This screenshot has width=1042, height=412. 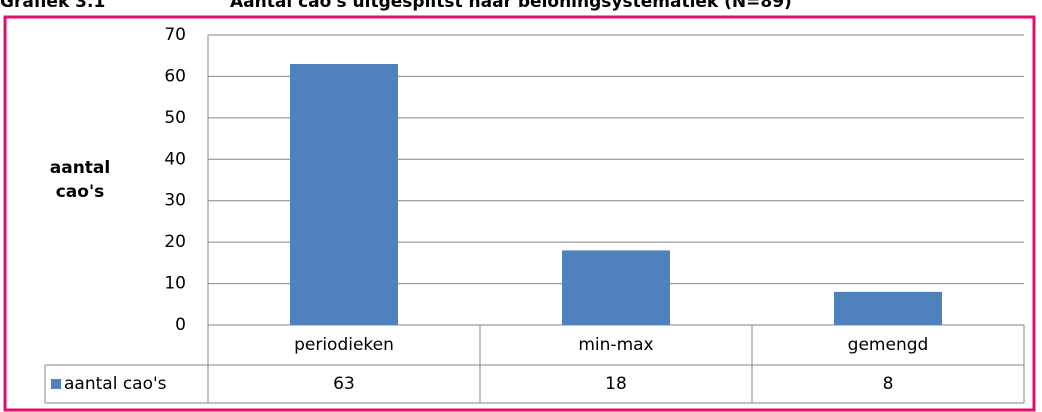 I want to click on y-axis-label: cao's, so click(x=80, y=192).